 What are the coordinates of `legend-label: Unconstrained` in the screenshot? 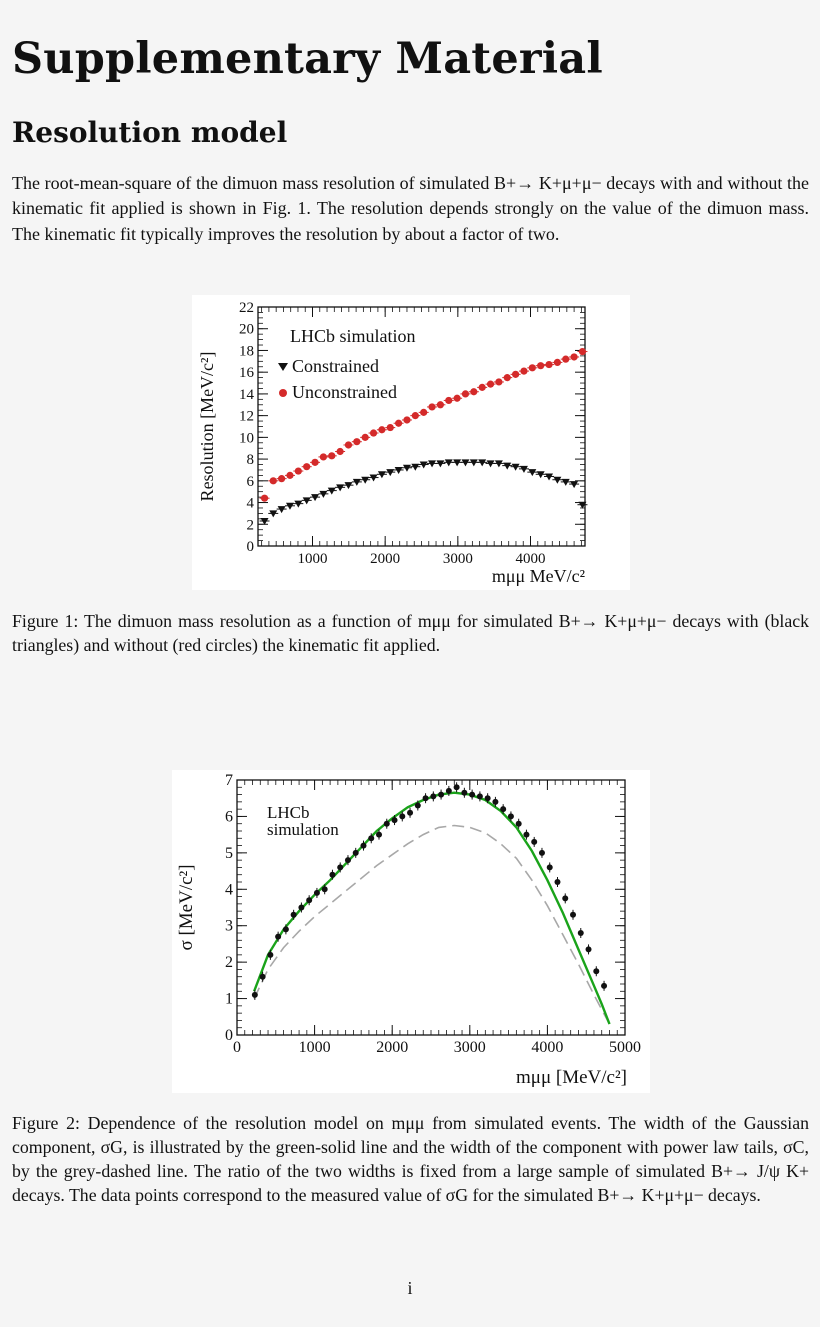 It's located at (344, 392).